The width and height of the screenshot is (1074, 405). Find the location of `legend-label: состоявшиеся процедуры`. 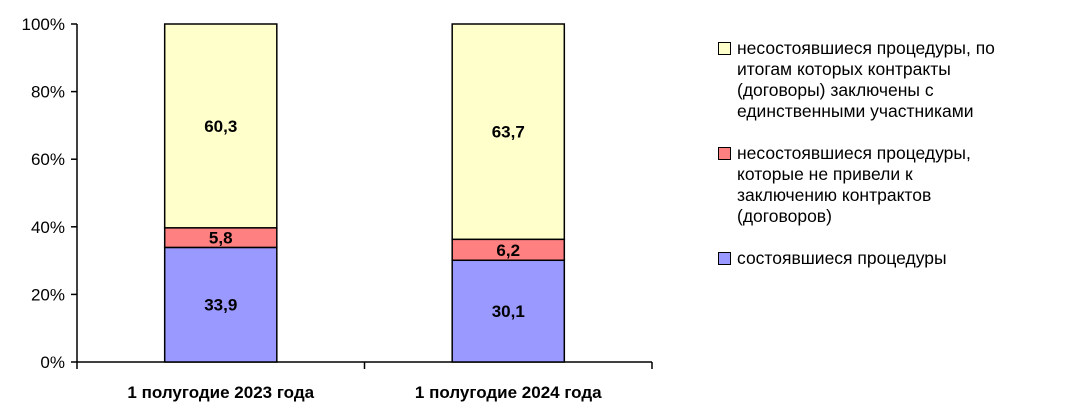

legend-label: состоявшиеся процедуры is located at coordinates (842, 258).